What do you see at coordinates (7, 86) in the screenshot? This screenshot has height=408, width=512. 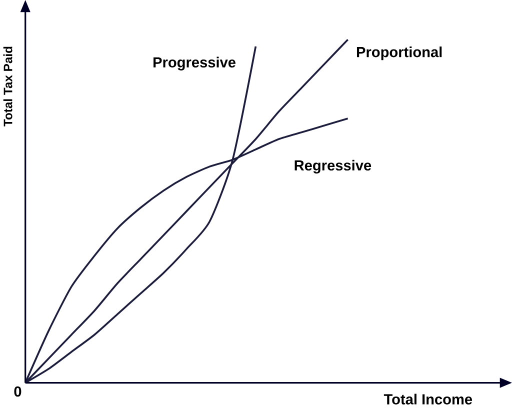 I see `y-axis-title: Total Tax Paid` at bounding box center [7, 86].